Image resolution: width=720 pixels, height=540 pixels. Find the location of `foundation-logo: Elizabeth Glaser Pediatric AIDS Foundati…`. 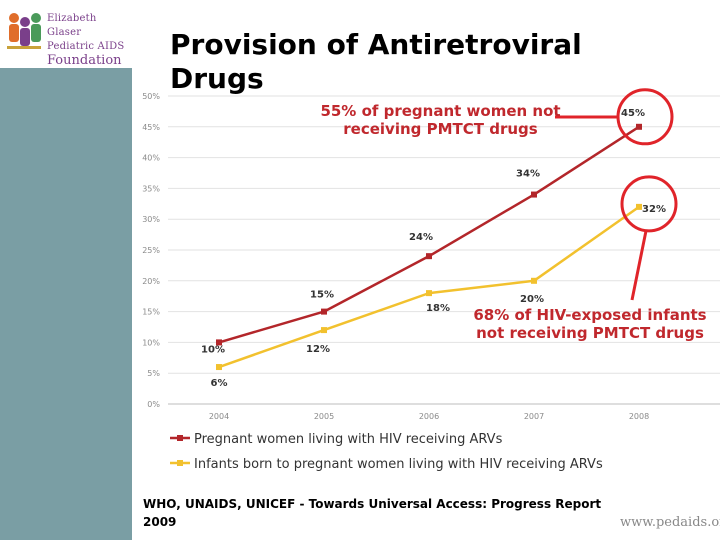

foundation-logo: Elizabeth Glaser Pediatric AIDS Foundati… is located at coordinates (66, 34).